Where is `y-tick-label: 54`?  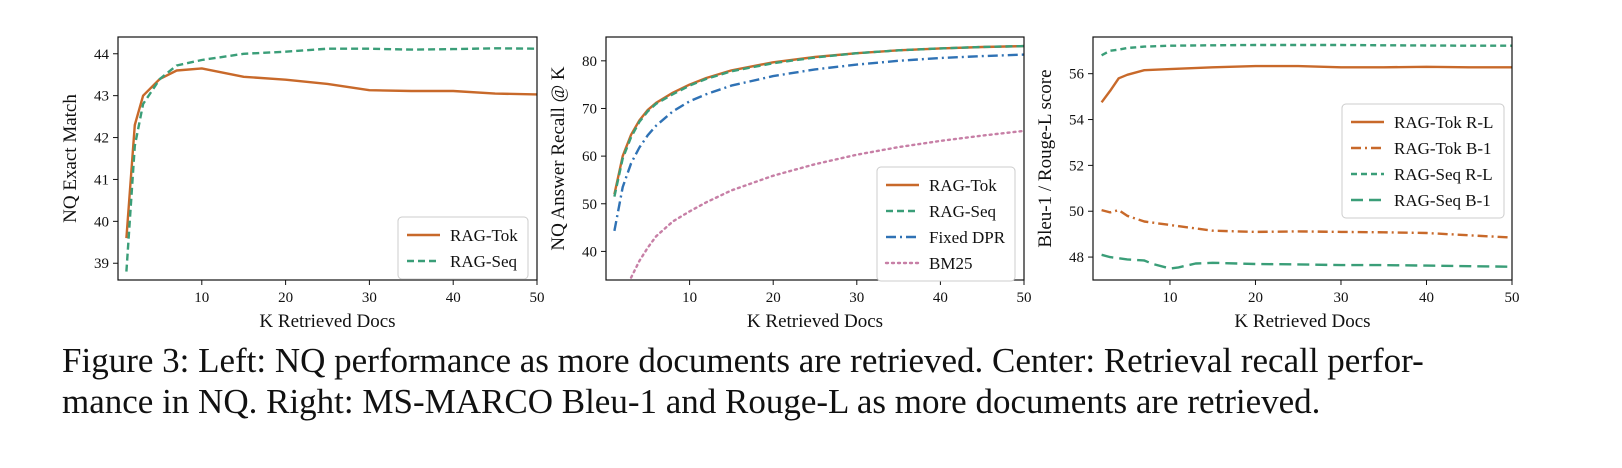
y-tick-label: 54 is located at coordinates (1077, 121).